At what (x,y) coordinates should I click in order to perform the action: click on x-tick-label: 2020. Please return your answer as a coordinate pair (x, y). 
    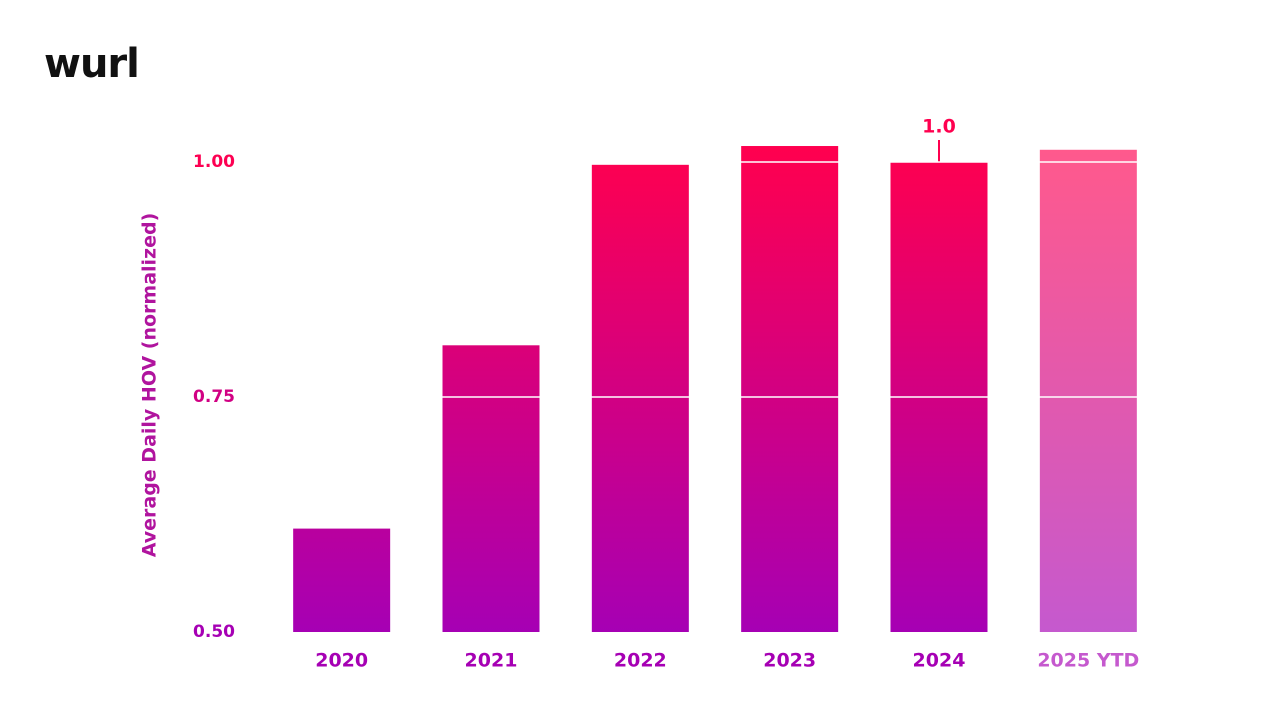
    Looking at the image, I should click on (341, 661).